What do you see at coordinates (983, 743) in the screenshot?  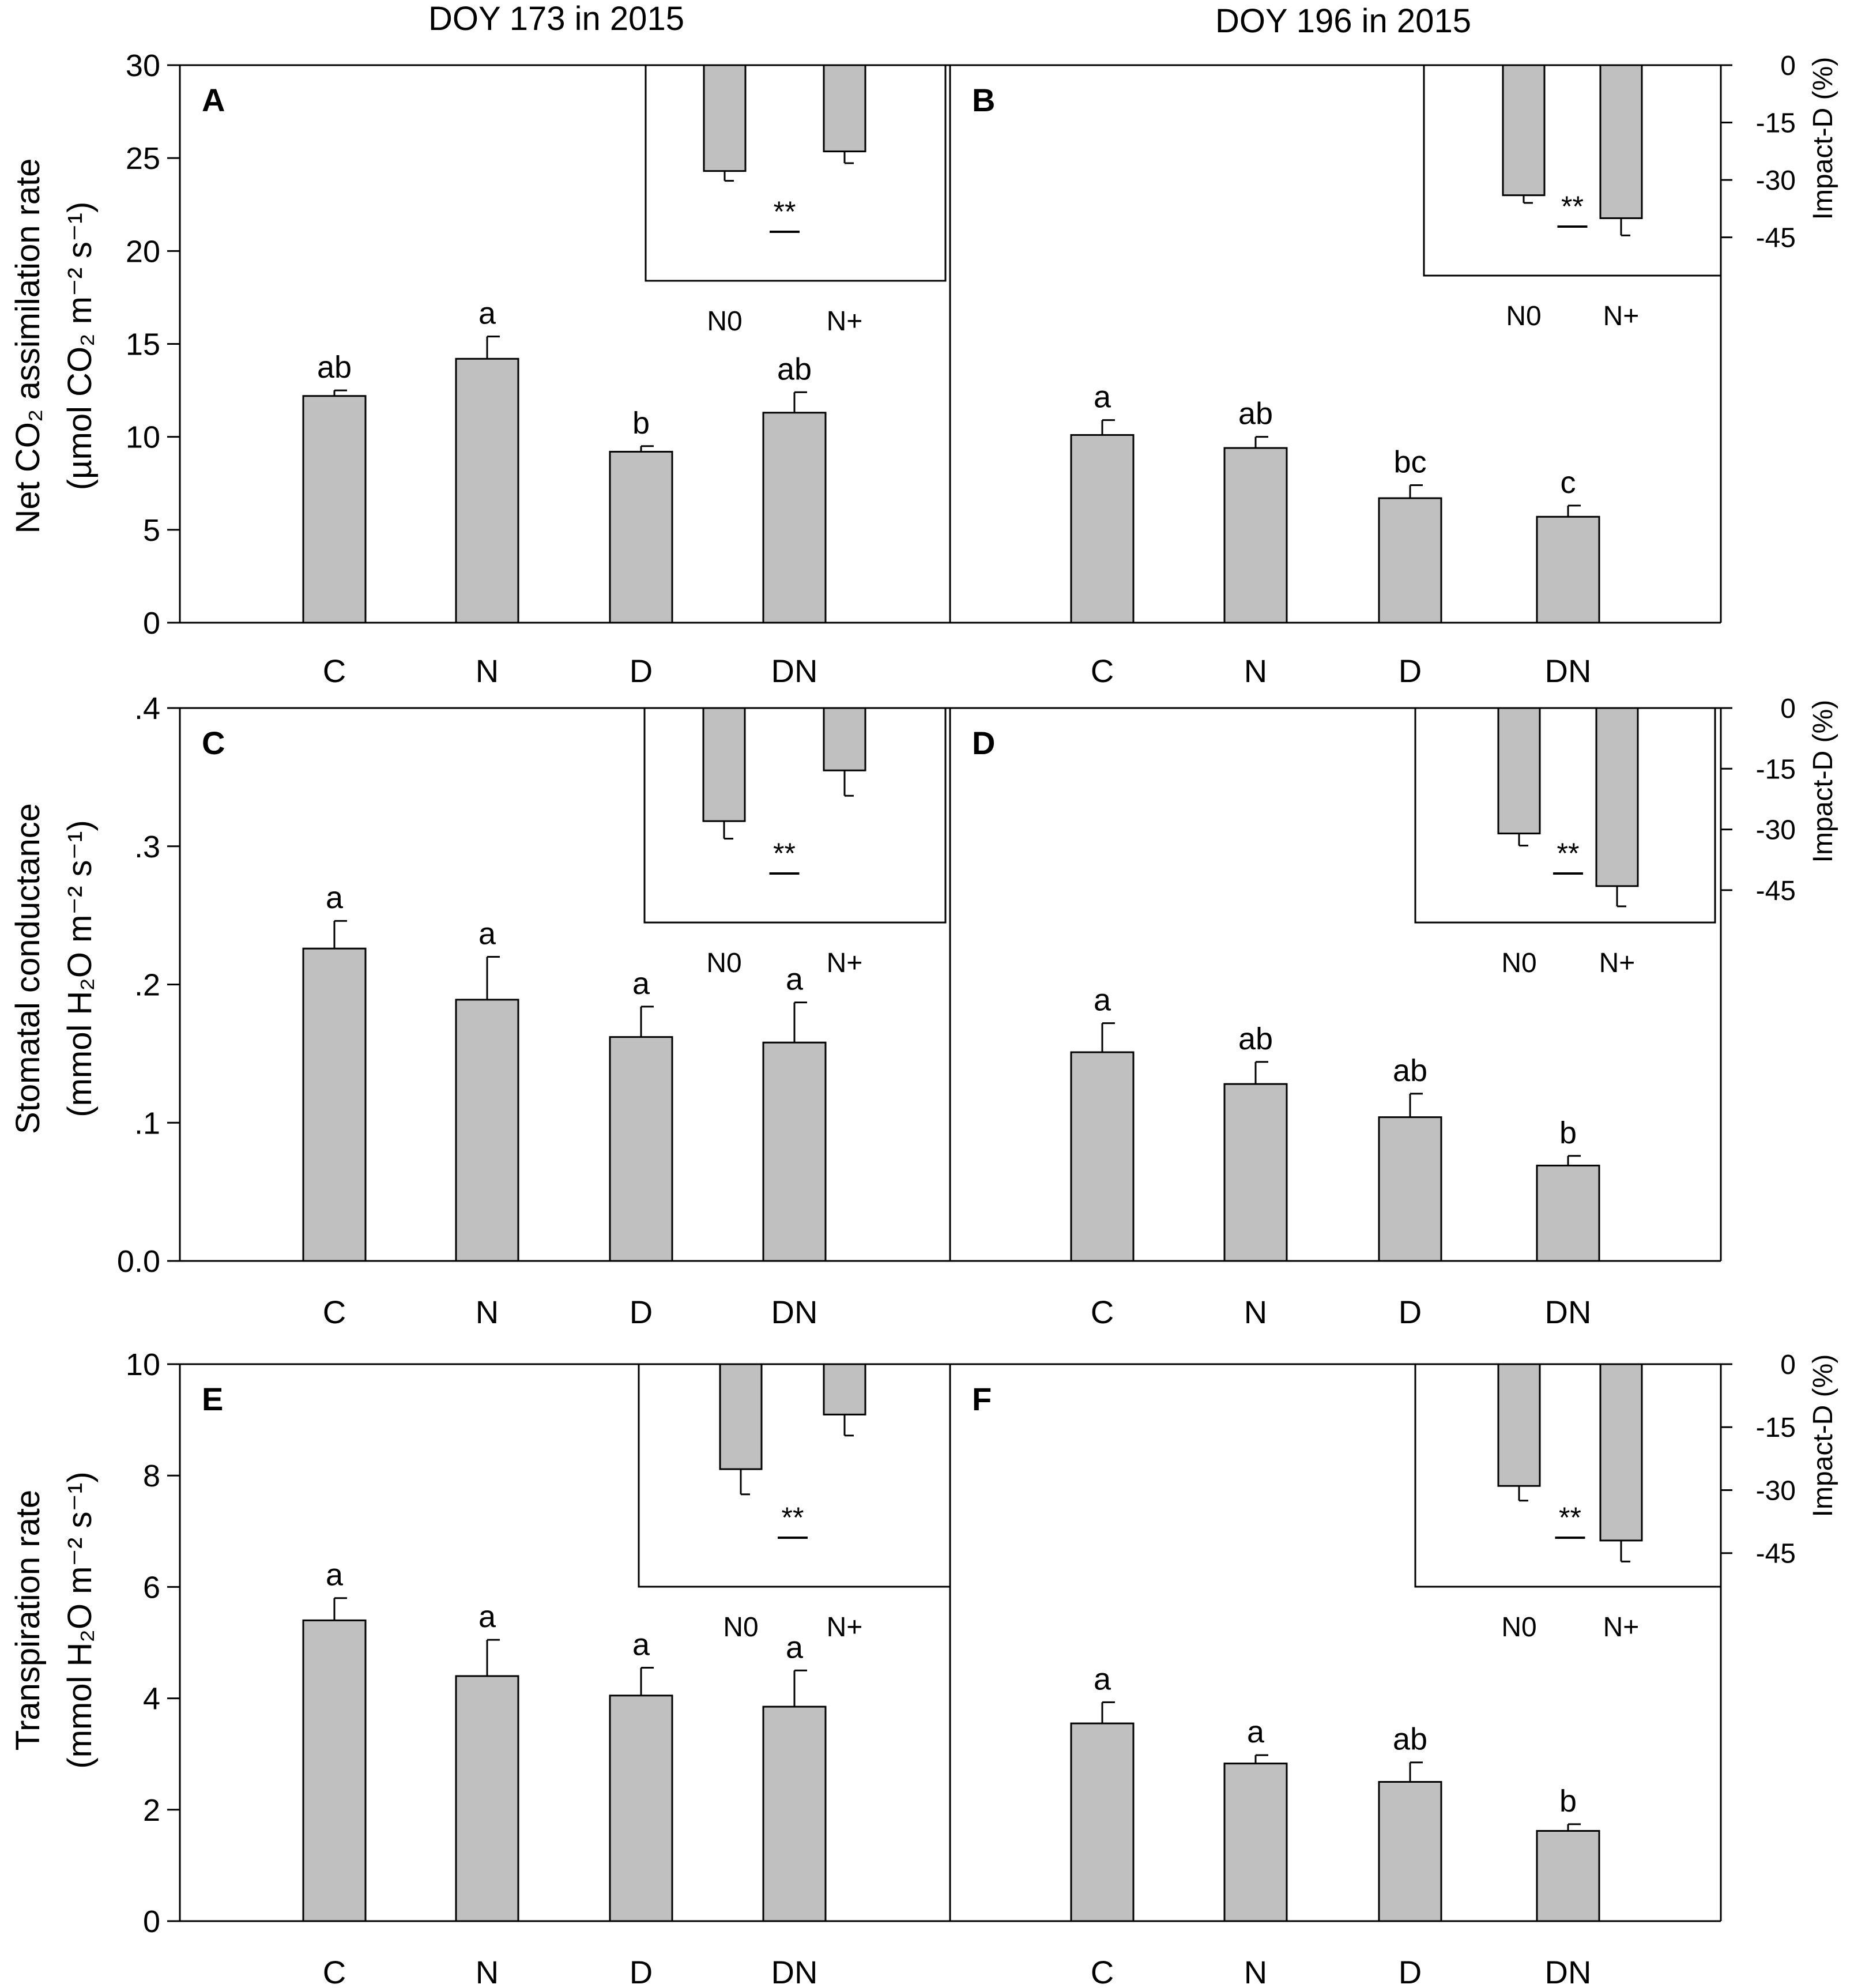 I see `panel-label-D: D` at bounding box center [983, 743].